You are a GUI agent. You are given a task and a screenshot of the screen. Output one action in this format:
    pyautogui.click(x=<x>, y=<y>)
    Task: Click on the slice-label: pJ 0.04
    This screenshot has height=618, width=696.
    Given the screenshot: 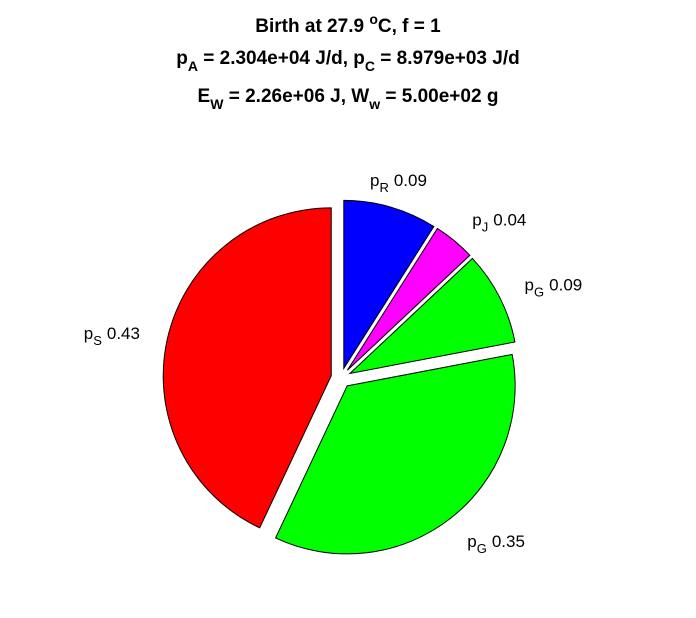 What is the action you would take?
    pyautogui.click(x=499, y=222)
    